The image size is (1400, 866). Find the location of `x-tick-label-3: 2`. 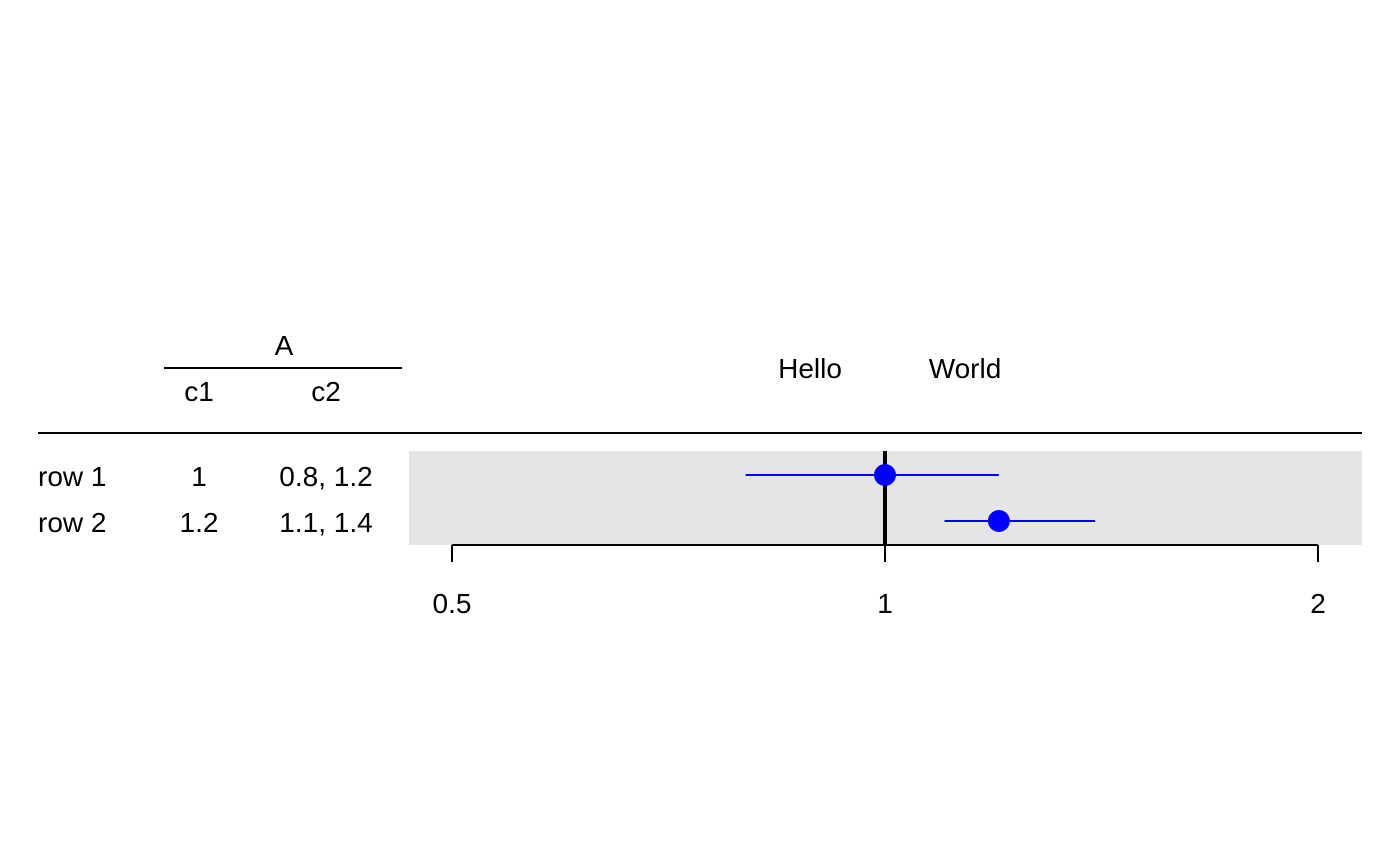

x-tick-label-3: 2 is located at coordinates (1318, 603).